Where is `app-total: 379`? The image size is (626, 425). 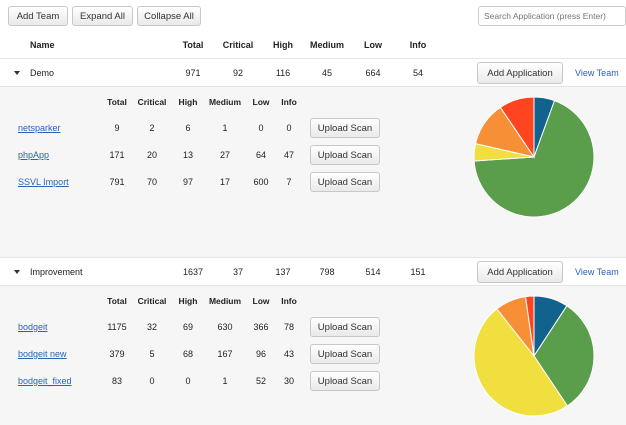 app-total: 379 is located at coordinates (117, 354).